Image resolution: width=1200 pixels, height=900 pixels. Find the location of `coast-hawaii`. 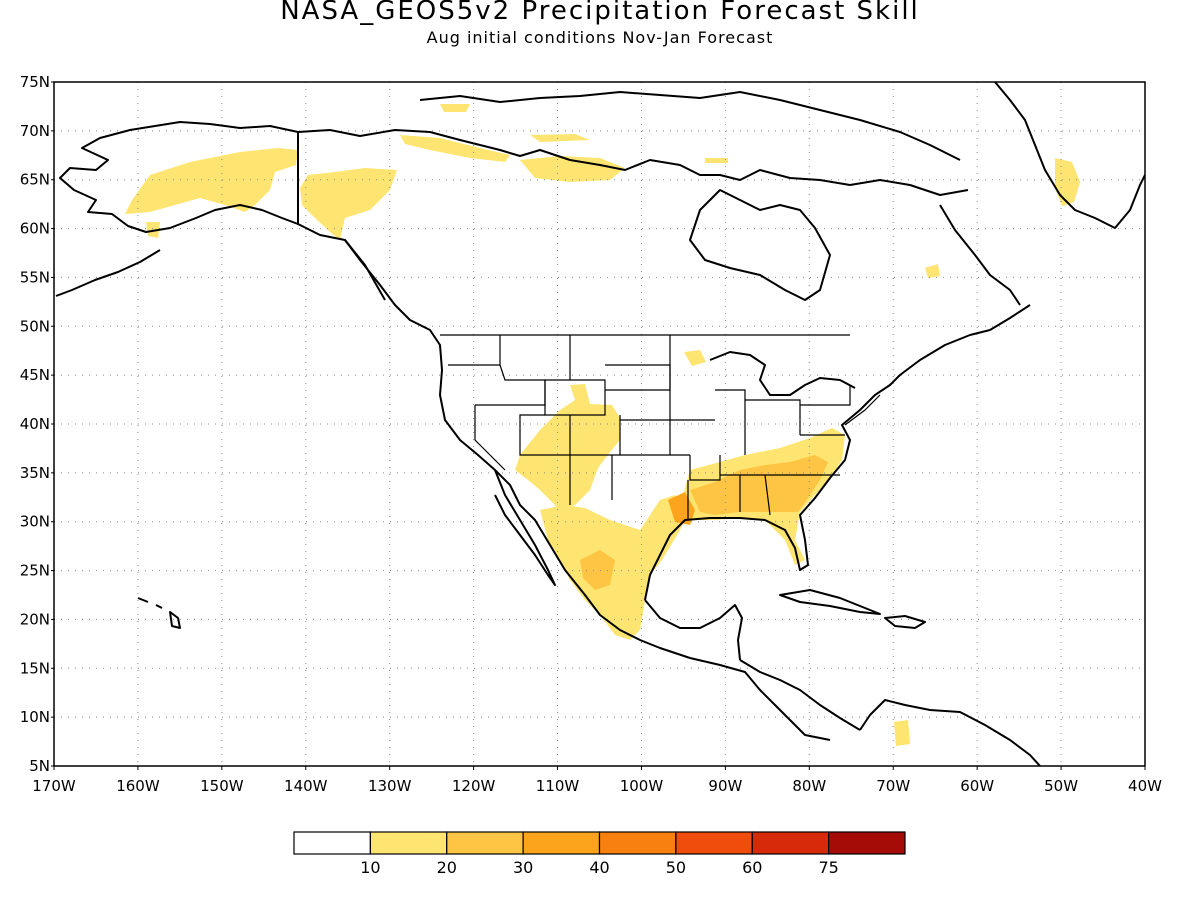

coast-hawaii is located at coordinates (159, 613).